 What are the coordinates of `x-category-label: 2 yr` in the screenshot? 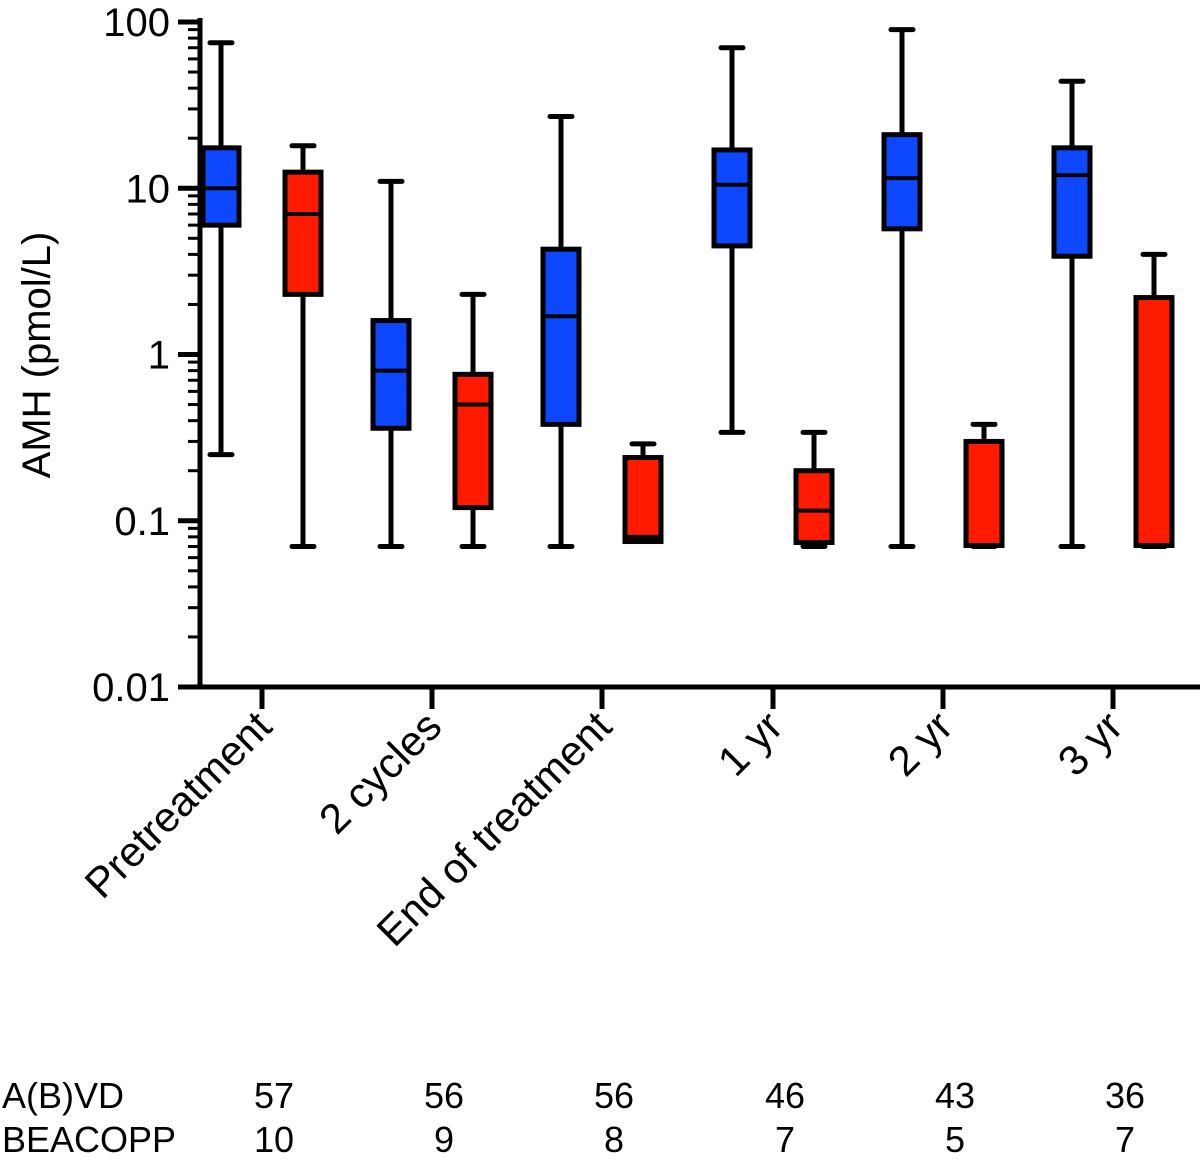 It's located at (920, 743).